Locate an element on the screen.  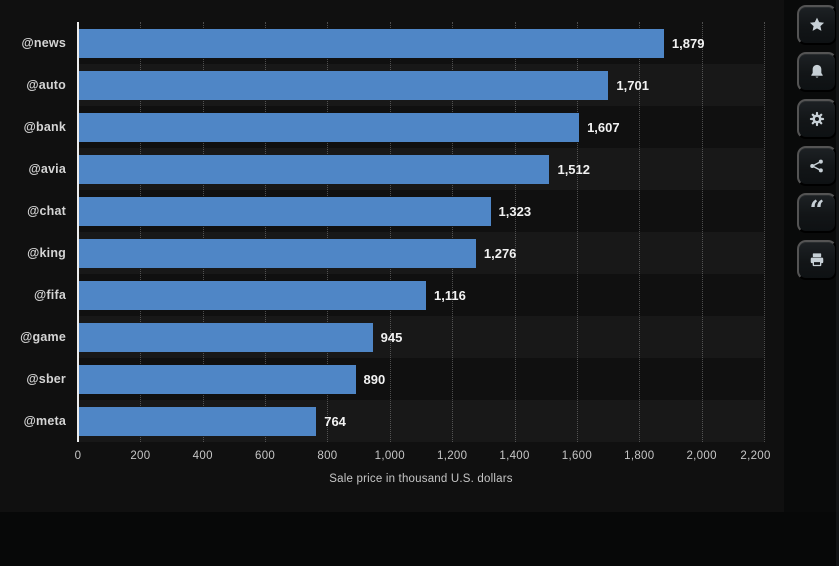
quote-icon: “ is located at coordinates (817, 211).